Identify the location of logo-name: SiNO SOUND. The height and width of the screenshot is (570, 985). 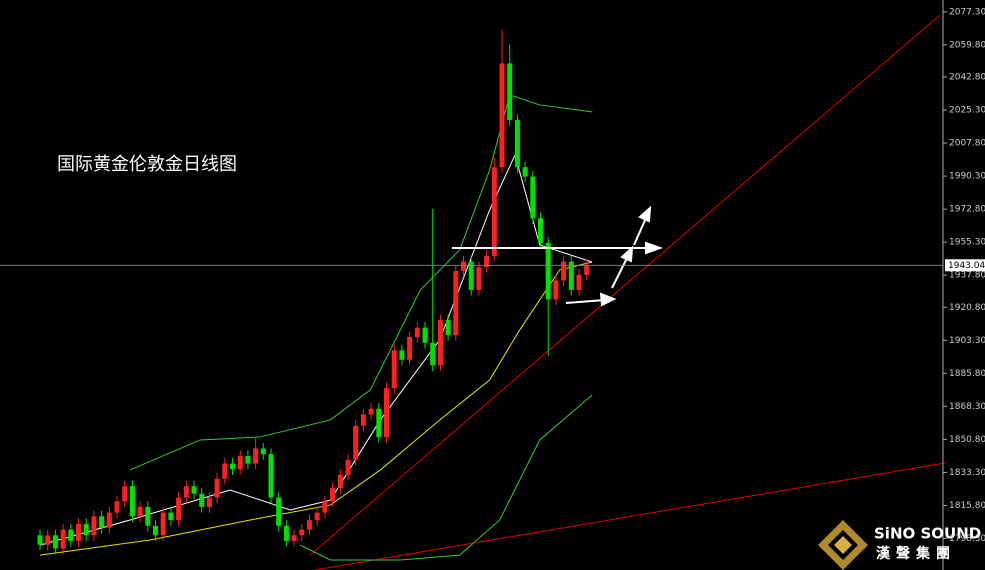
(927, 534).